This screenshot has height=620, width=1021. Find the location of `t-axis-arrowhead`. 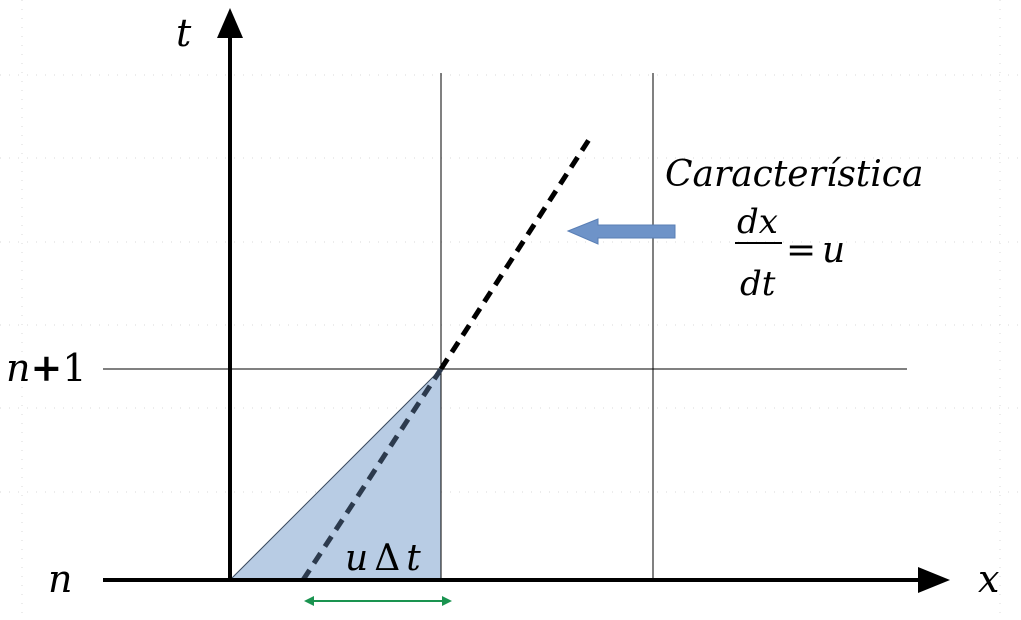

t-axis-arrowhead is located at coordinates (230, 23).